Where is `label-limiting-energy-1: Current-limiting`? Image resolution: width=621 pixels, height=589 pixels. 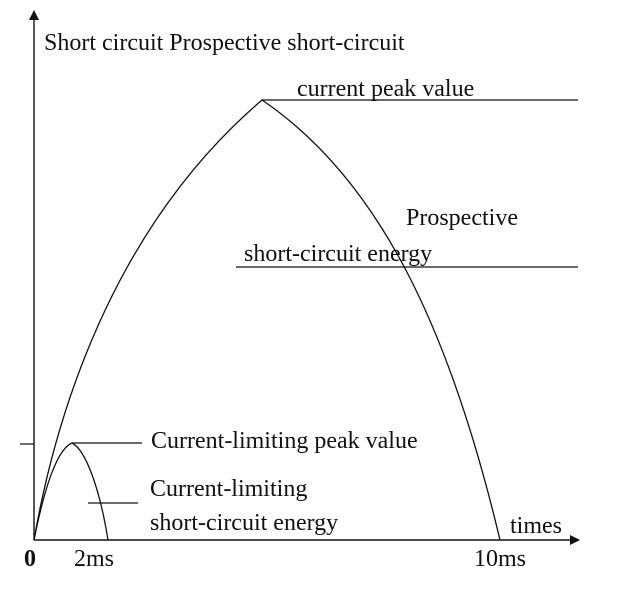 label-limiting-energy-1: Current-limiting is located at coordinates (228, 489).